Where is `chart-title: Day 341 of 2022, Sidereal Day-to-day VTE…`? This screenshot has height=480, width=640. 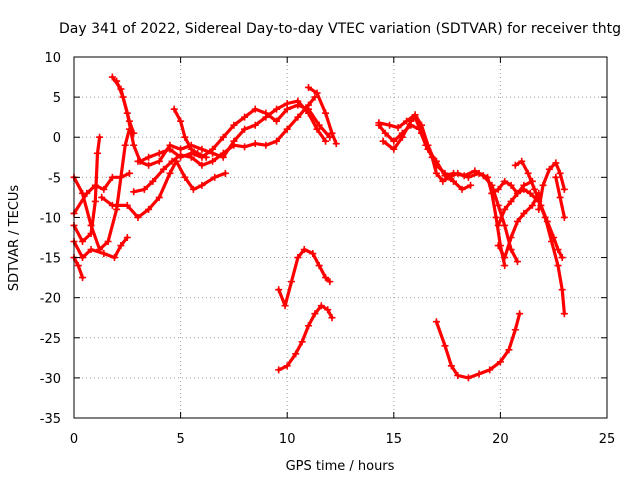 chart-title: Day 341 of 2022, Sidereal Day-to-day VTE… is located at coordinates (340, 29).